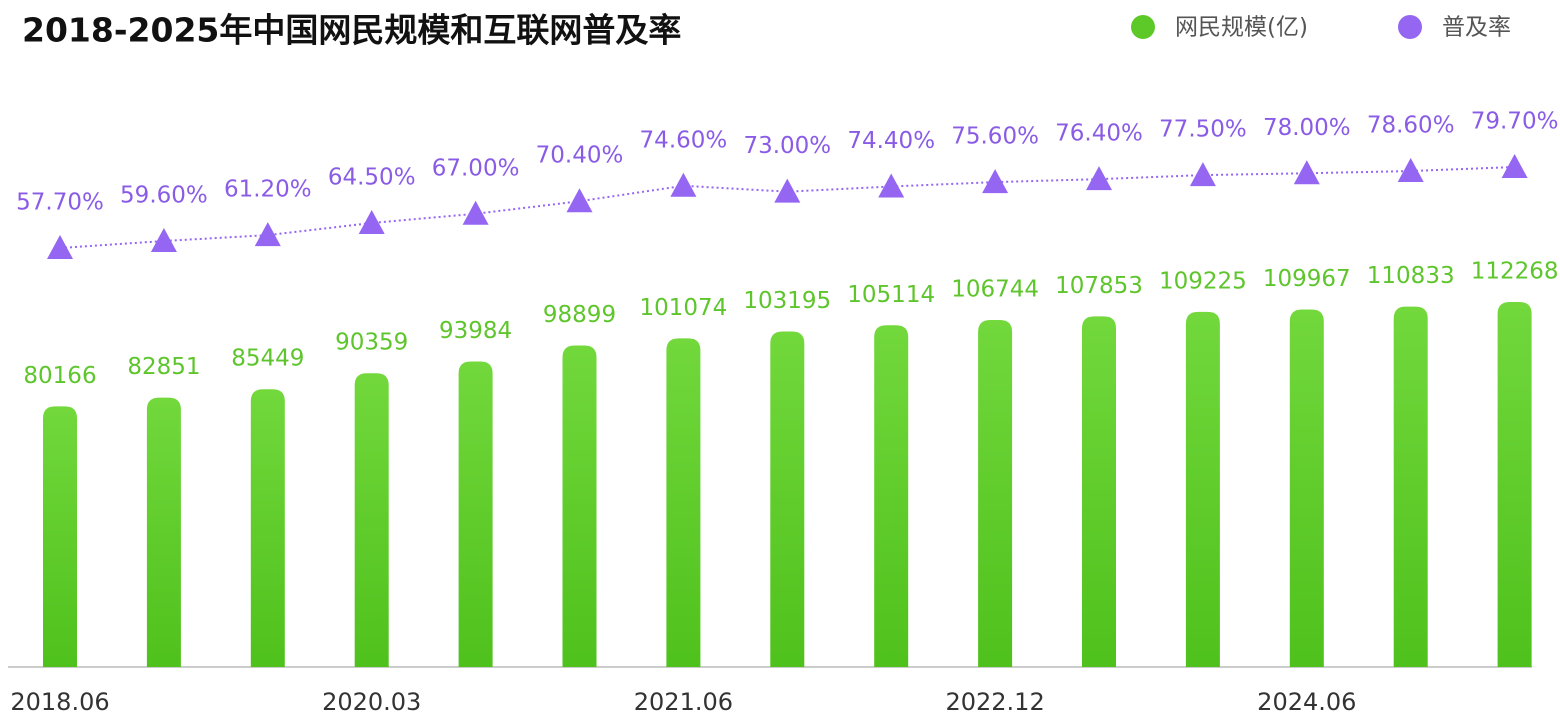  Describe the element at coordinates (579, 315) in the screenshot. I see `bar-label: 98899` at that location.